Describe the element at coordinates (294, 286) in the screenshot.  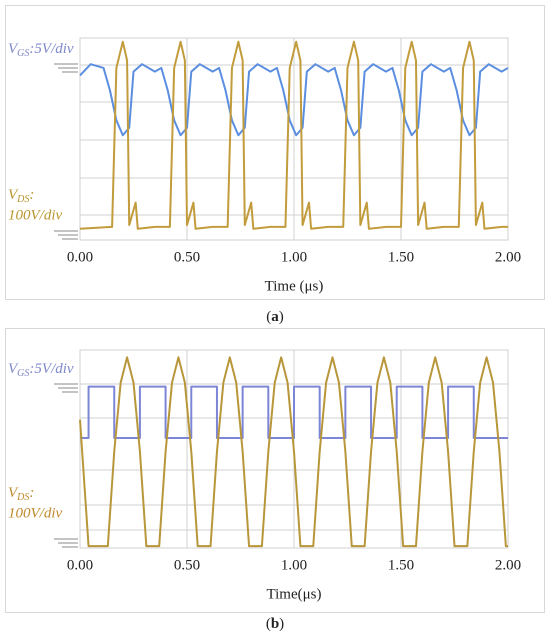
I see `x-axis-label: Time (μs)` at that location.